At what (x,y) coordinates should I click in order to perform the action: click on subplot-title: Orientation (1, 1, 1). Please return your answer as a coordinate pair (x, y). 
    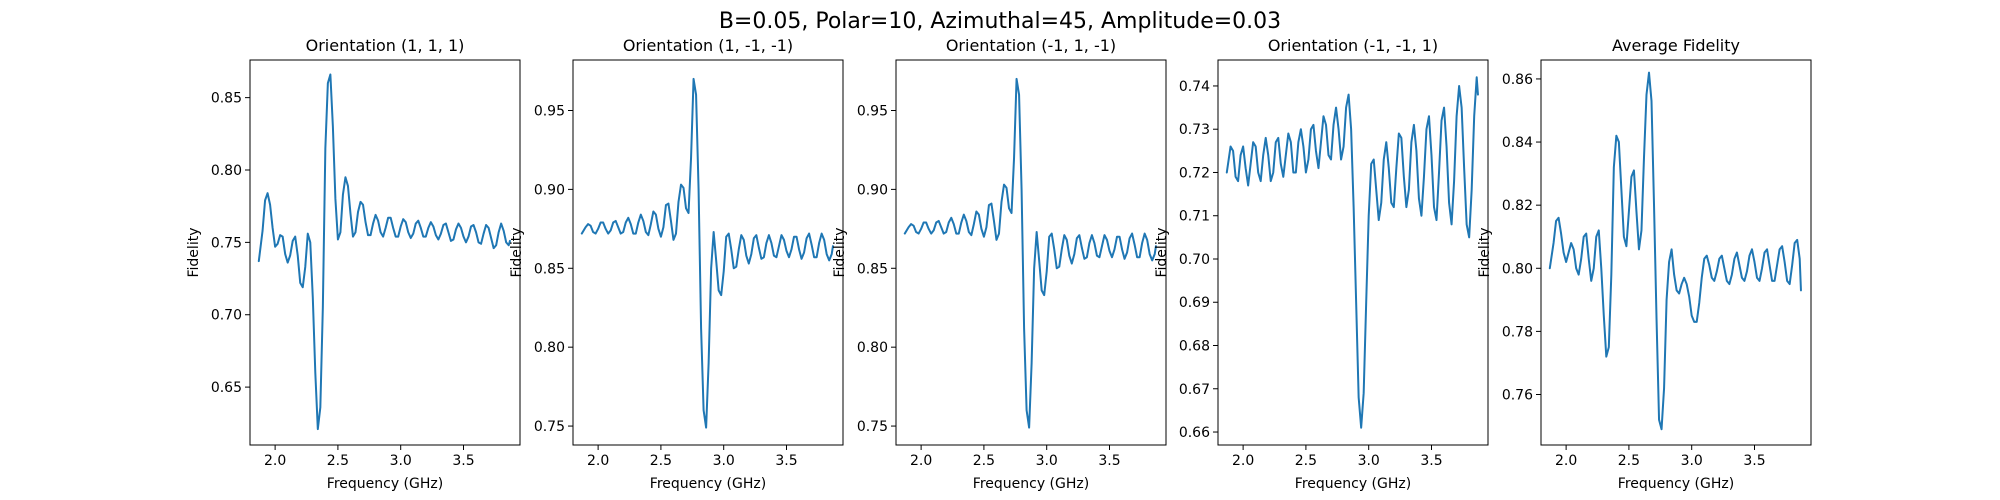
    Looking at the image, I should click on (385, 45).